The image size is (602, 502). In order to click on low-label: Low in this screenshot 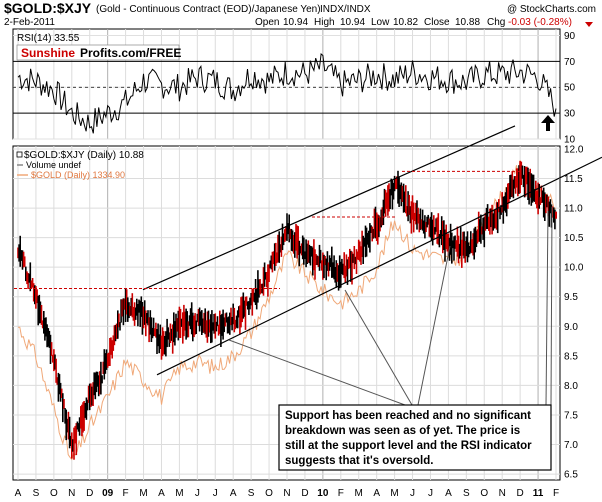, I will do `click(380, 22)`.